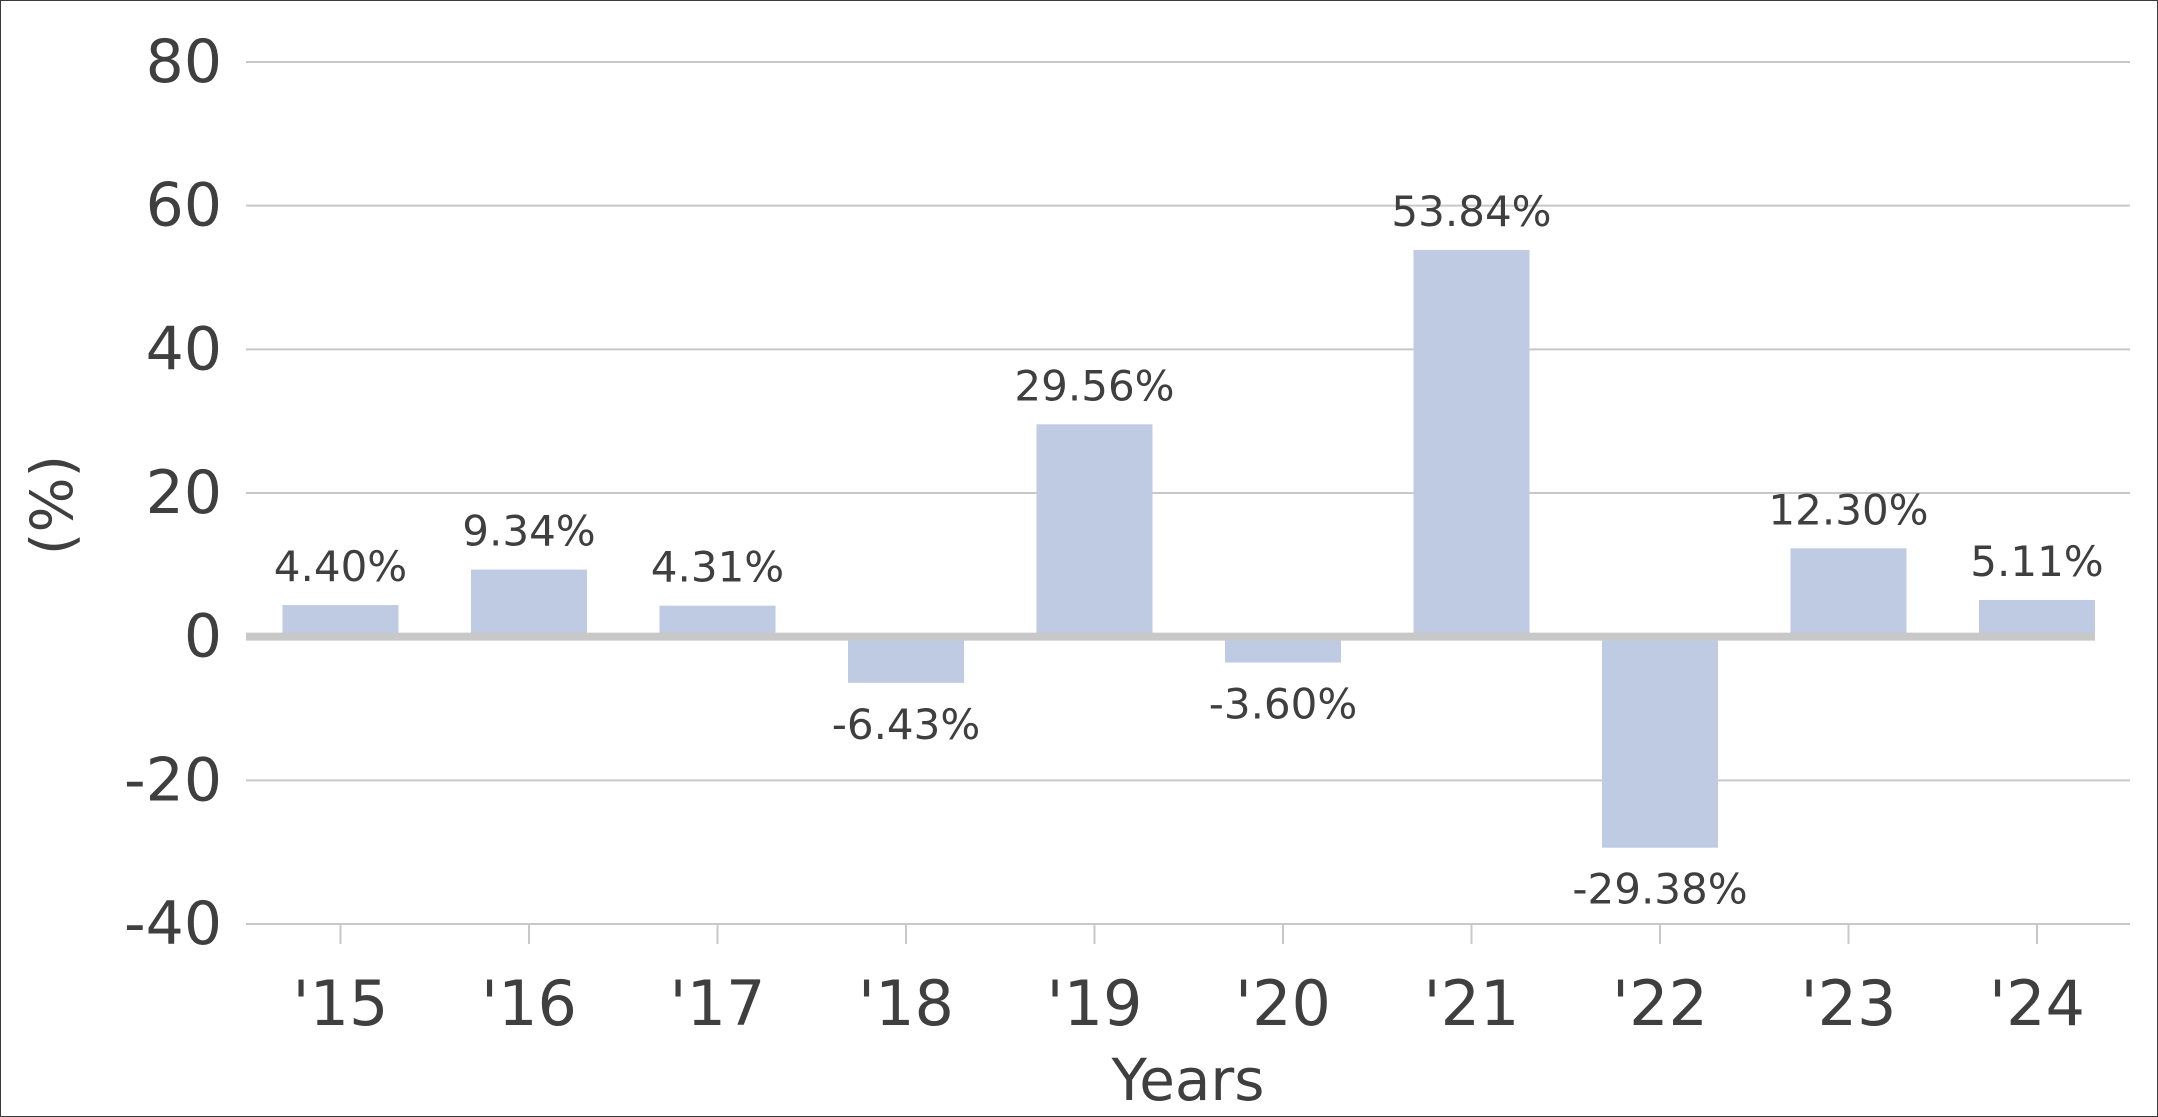 Image resolution: width=2158 pixels, height=1117 pixels. I want to click on y-tick-label: 0, so click(203, 637).